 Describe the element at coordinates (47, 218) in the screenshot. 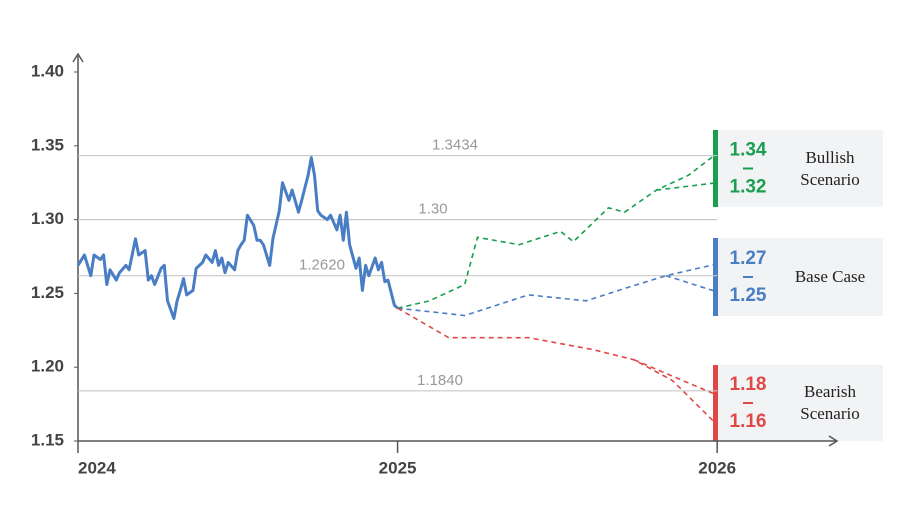

I see `y-tick-label: 1.30` at that location.